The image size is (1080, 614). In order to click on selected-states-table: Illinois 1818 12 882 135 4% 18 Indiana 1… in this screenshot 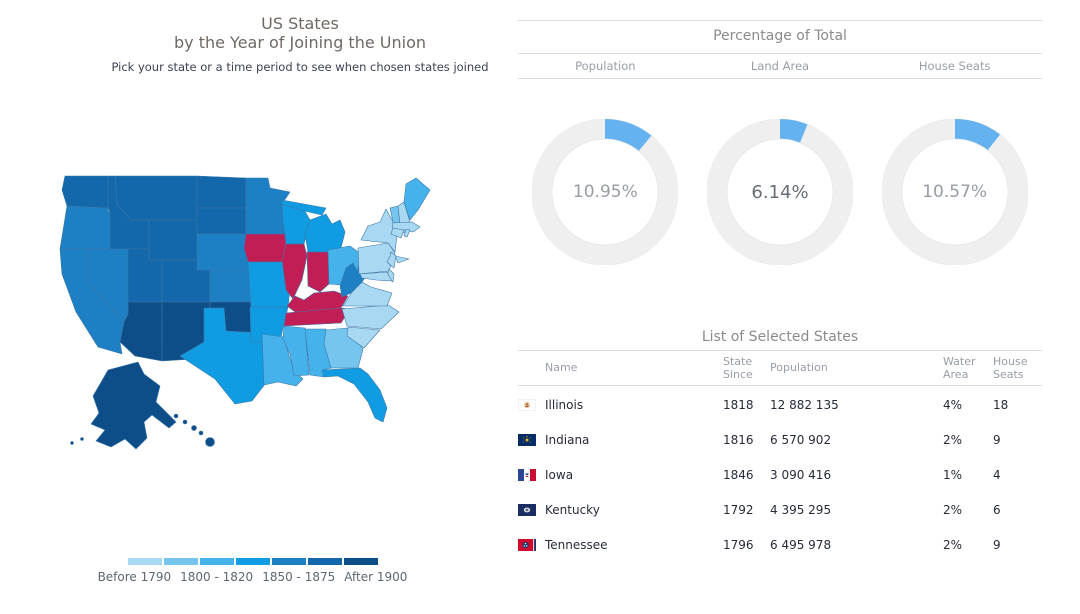, I will do `click(780, 474)`.